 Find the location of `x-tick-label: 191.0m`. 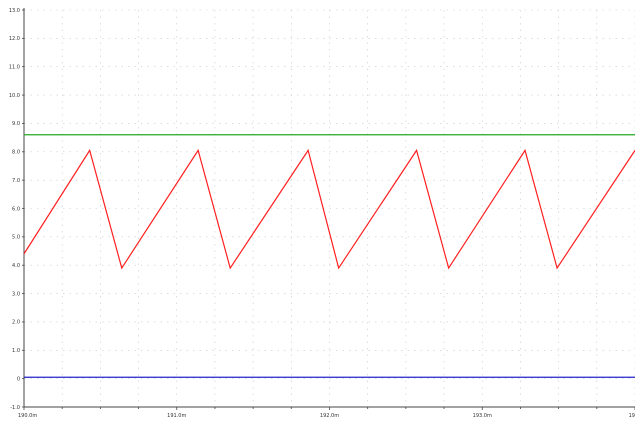

x-tick-label: 191.0m is located at coordinates (176, 416).